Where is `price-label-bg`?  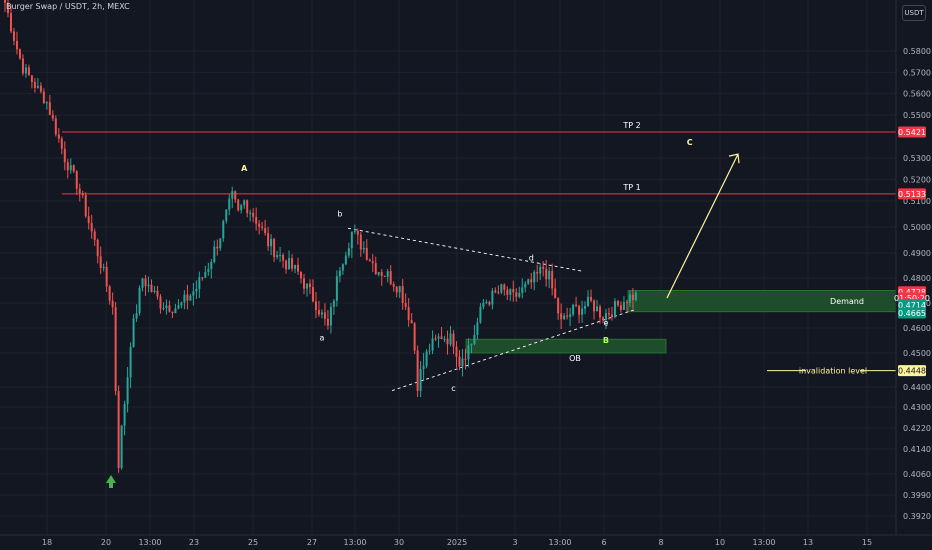 price-label-bg is located at coordinates (912, 371).